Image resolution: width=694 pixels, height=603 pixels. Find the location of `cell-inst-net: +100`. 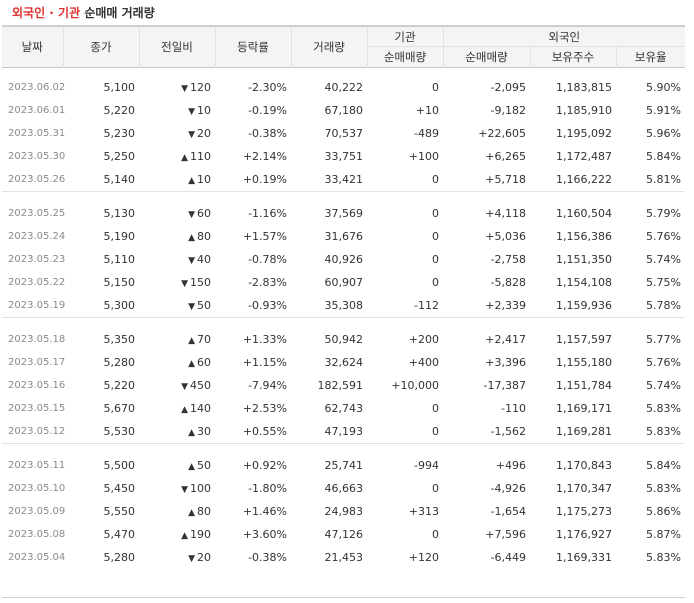

cell-inst-net: +100 is located at coordinates (423, 156).